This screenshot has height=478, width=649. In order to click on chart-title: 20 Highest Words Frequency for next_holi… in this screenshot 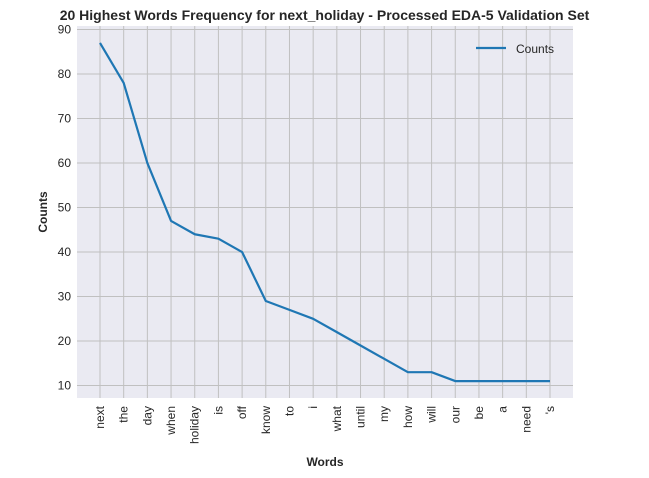, I will do `click(325, 15)`.